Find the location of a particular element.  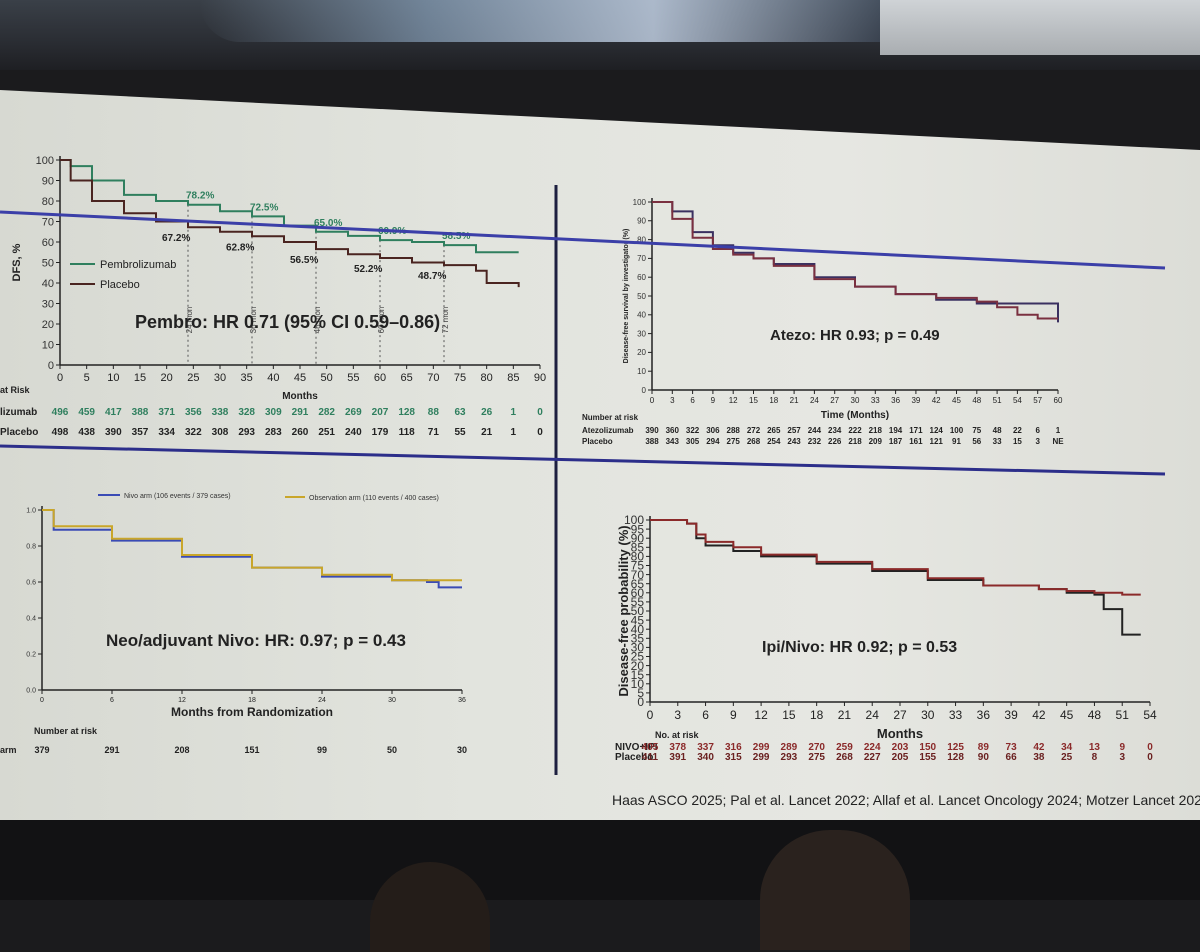

risk-value: 328 is located at coordinates (246, 412).